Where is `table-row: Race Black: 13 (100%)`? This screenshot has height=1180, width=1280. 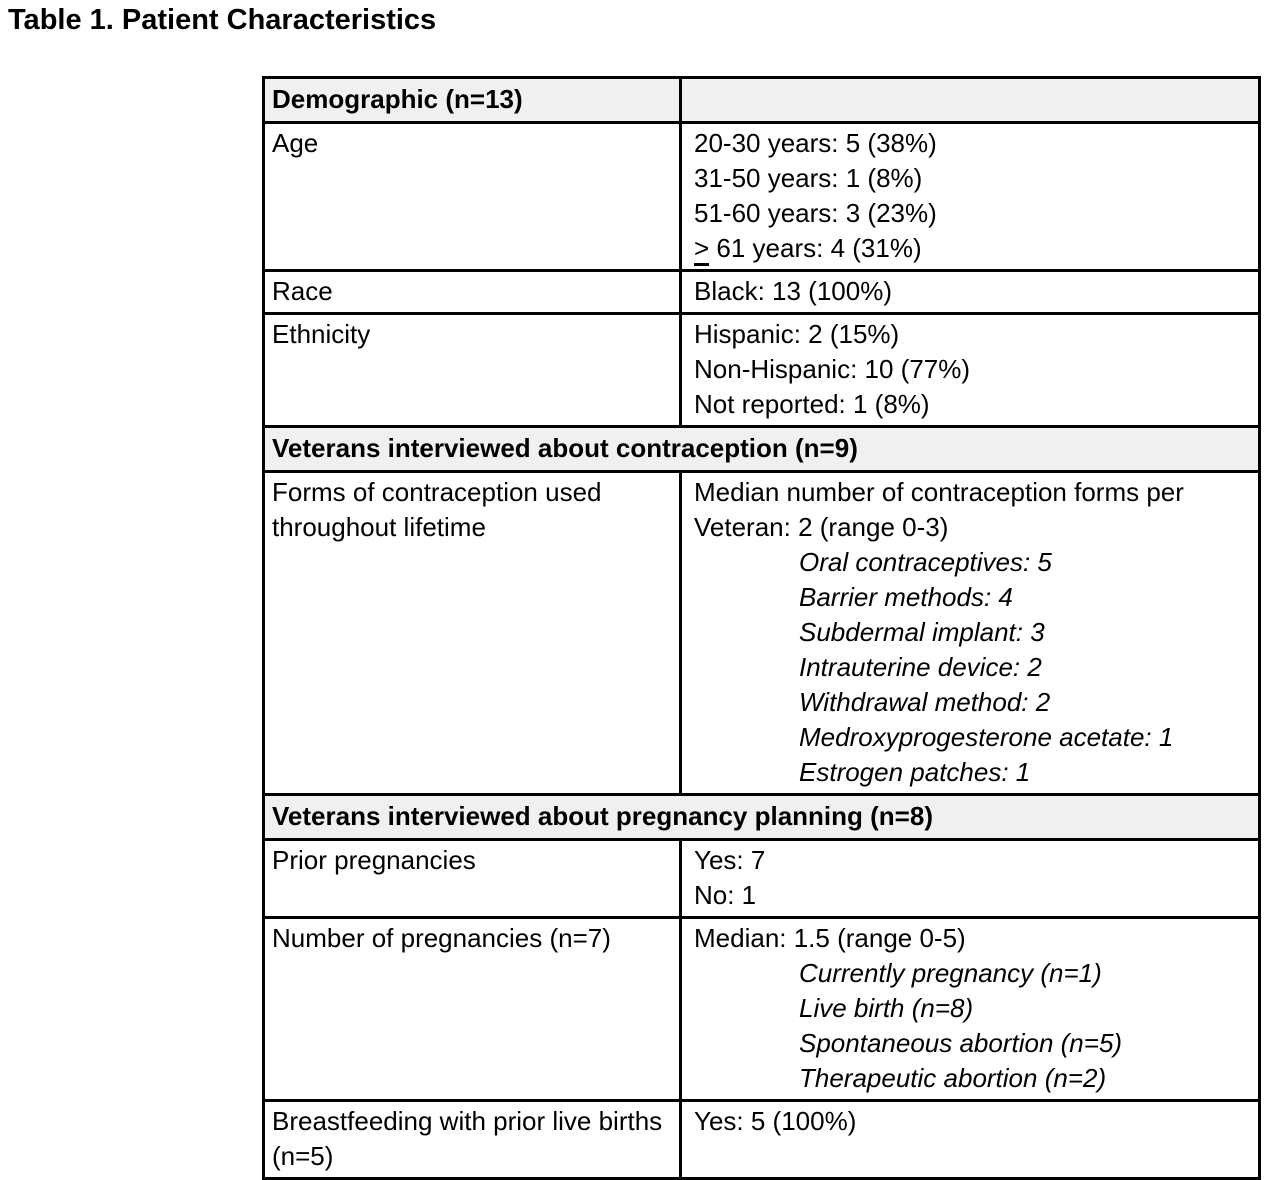
table-row: Race Black: 13 (100%) is located at coordinates (761, 292).